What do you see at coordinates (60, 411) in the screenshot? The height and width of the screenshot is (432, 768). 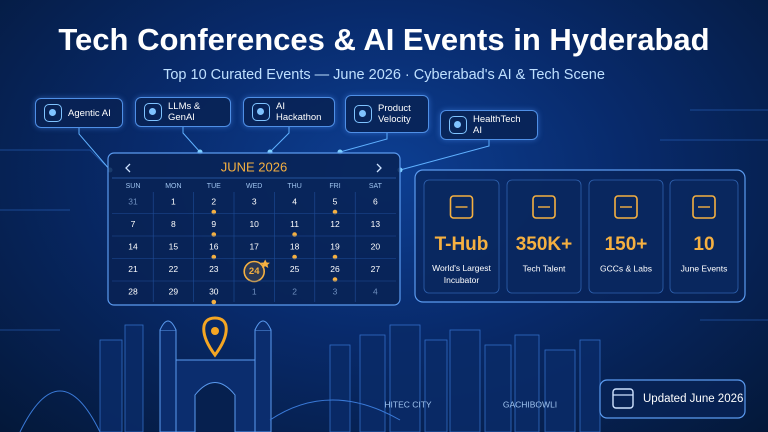 I see `dome` at bounding box center [60, 411].